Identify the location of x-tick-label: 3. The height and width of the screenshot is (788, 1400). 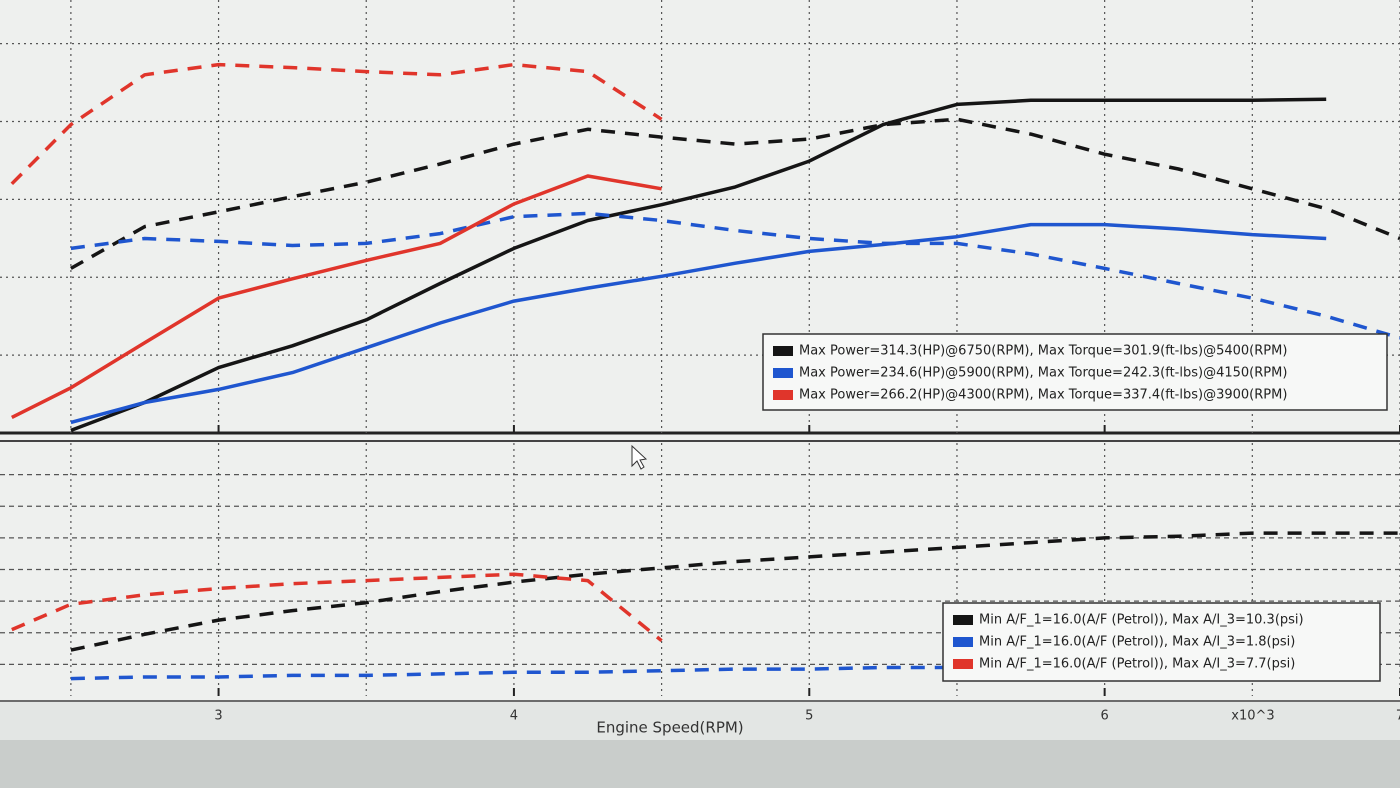
(218, 716).